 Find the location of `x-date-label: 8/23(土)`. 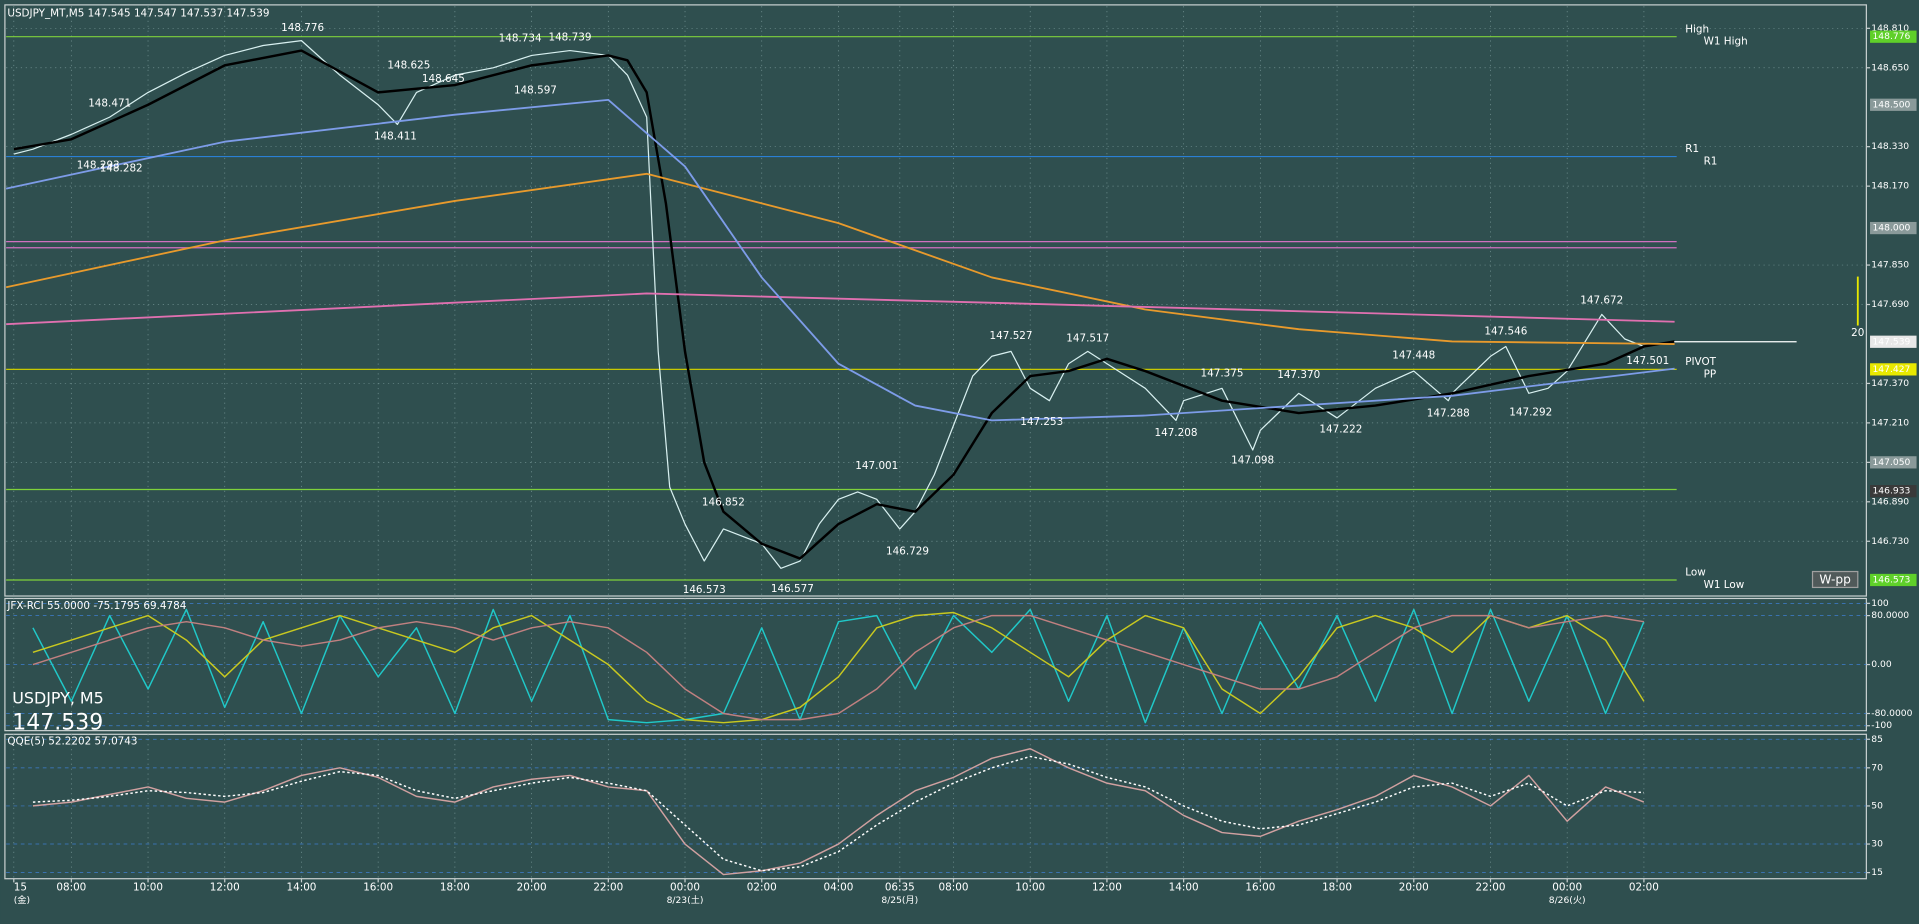

x-date-label: 8/23(土) is located at coordinates (685, 900).